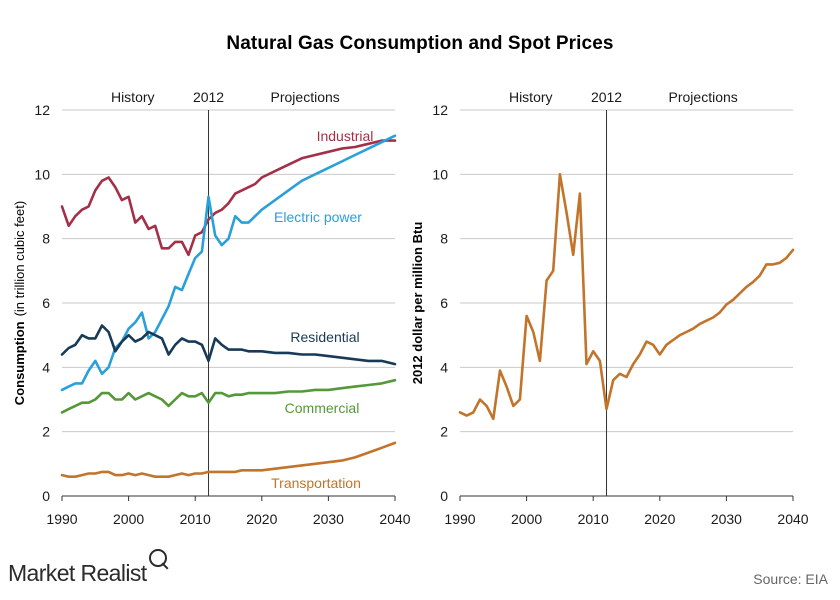 The width and height of the screenshot is (840, 600). What do you see at coordinates (46, 432) in the screenshot?
I see `left-ytick-label: 2` at bounding box center [46, 432].